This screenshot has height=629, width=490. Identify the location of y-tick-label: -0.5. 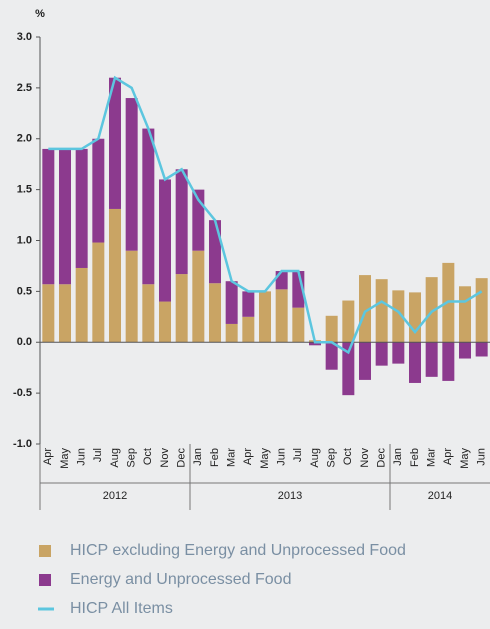
(22, 393).